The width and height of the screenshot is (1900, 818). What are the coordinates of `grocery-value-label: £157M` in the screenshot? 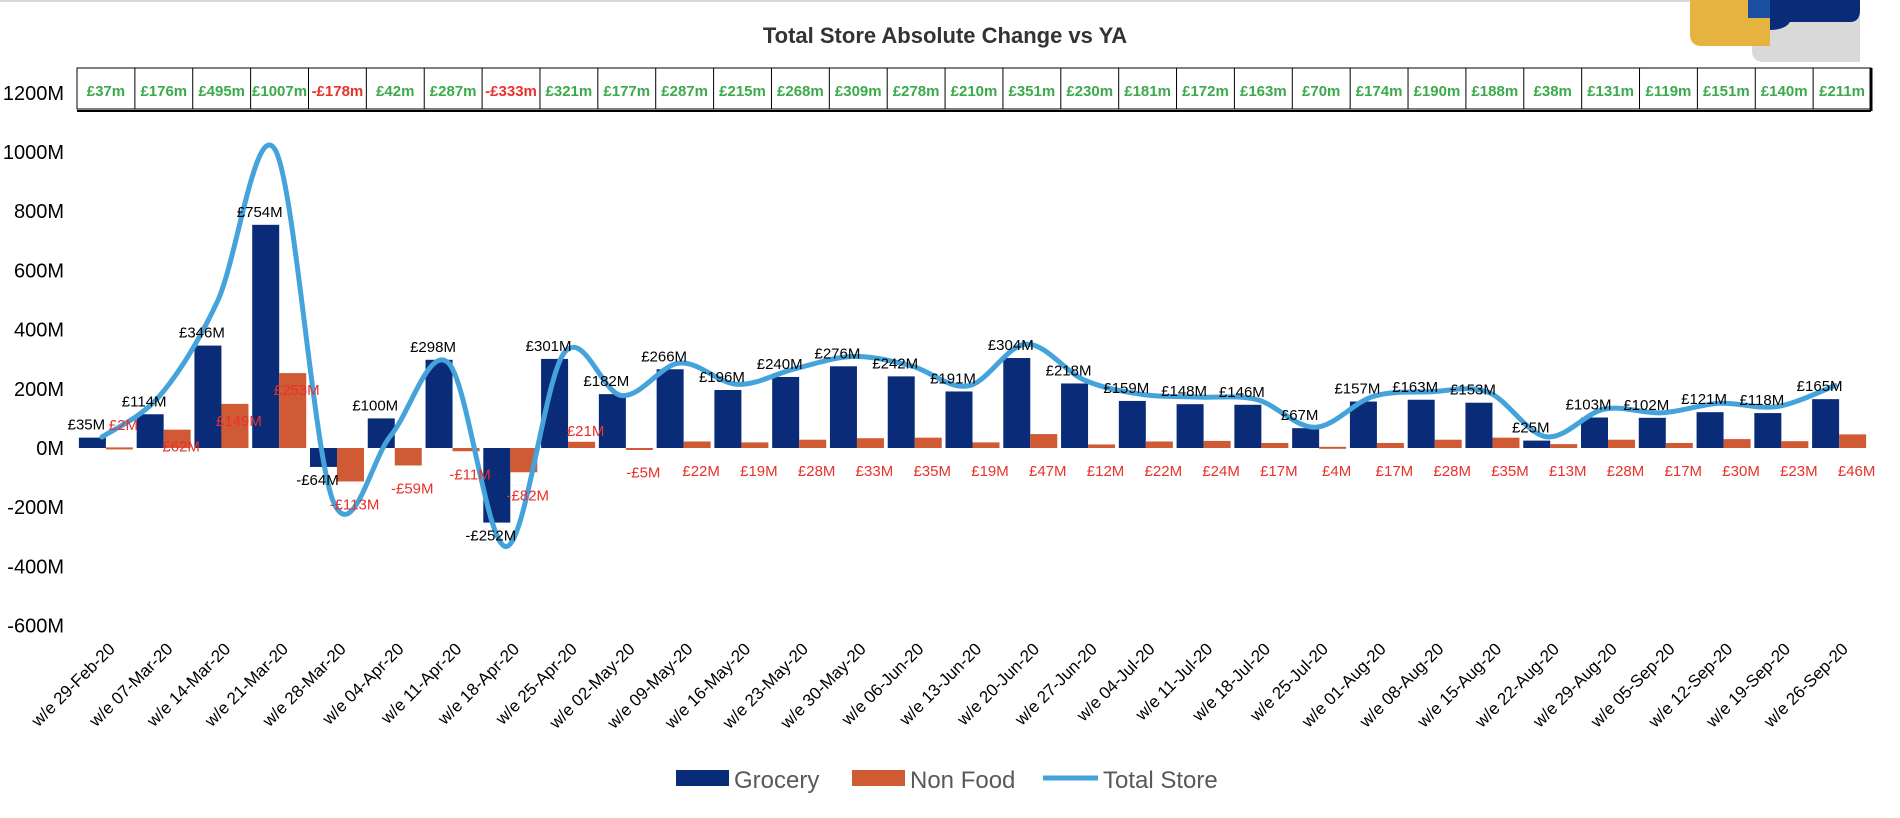 It's located at (1357, 389).